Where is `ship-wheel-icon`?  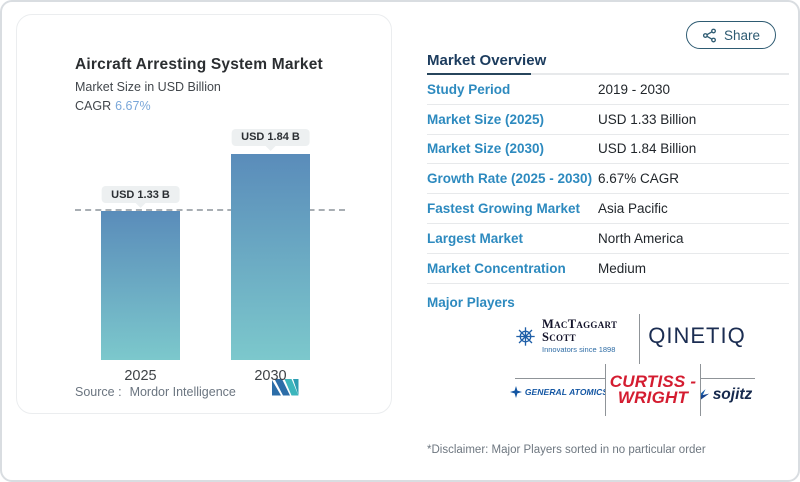 ship-wheel-icon is located at coordinates (525, 336).